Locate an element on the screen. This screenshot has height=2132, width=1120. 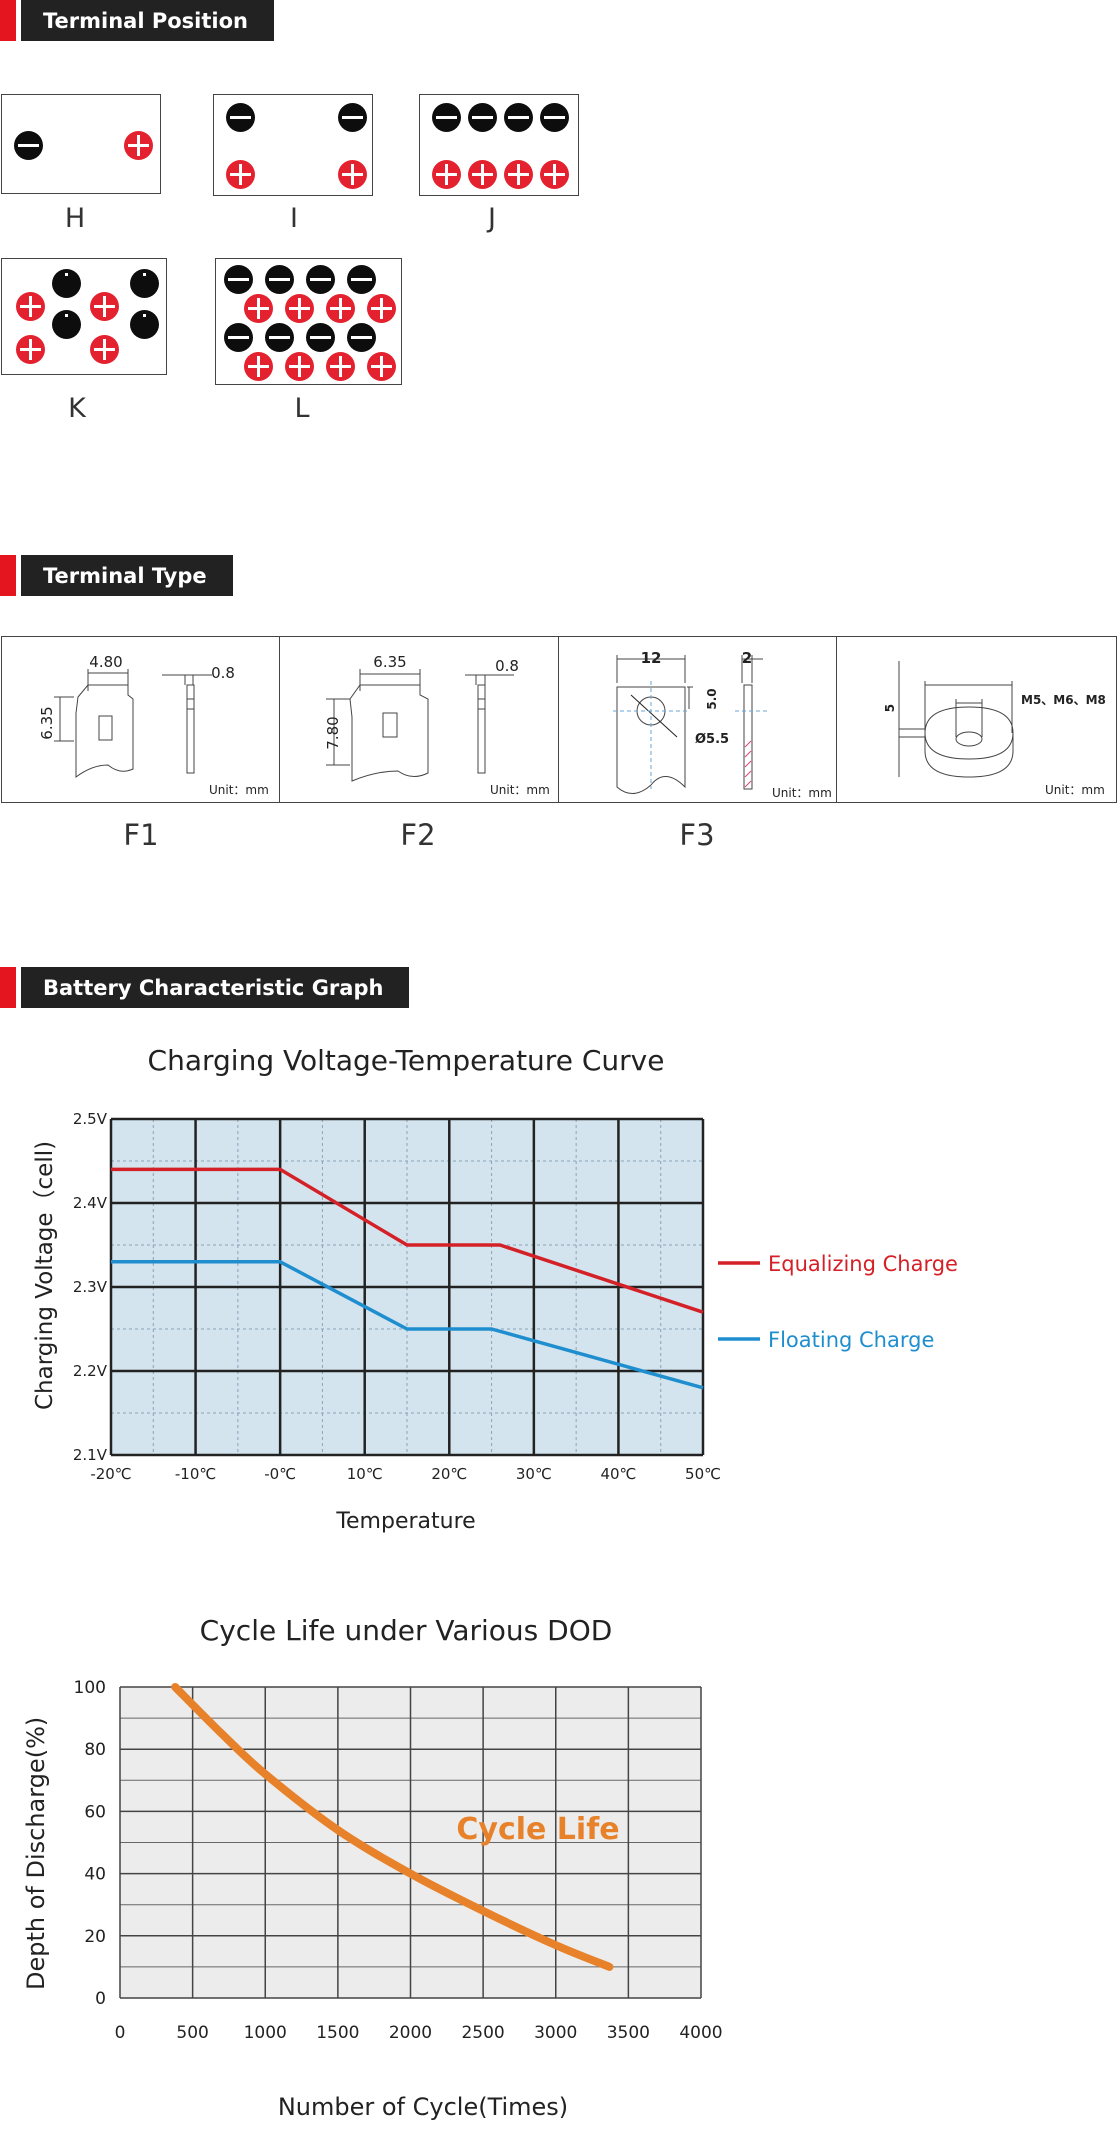
dim-width: 12 is located at coordinates (651, 658).